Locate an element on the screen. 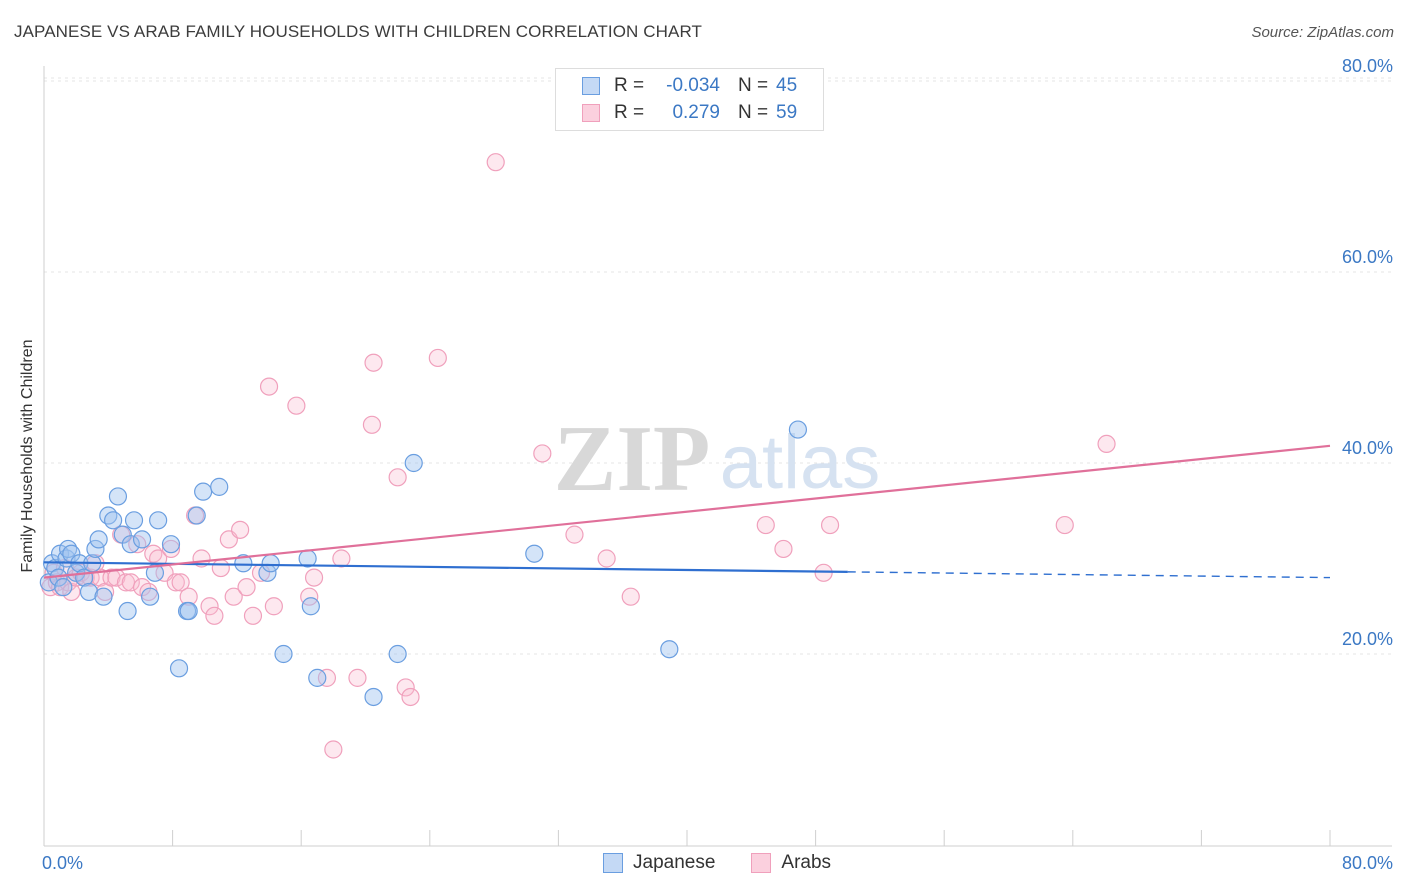  y-tick-label: 40.0% is located at coordinates (1367, 448).